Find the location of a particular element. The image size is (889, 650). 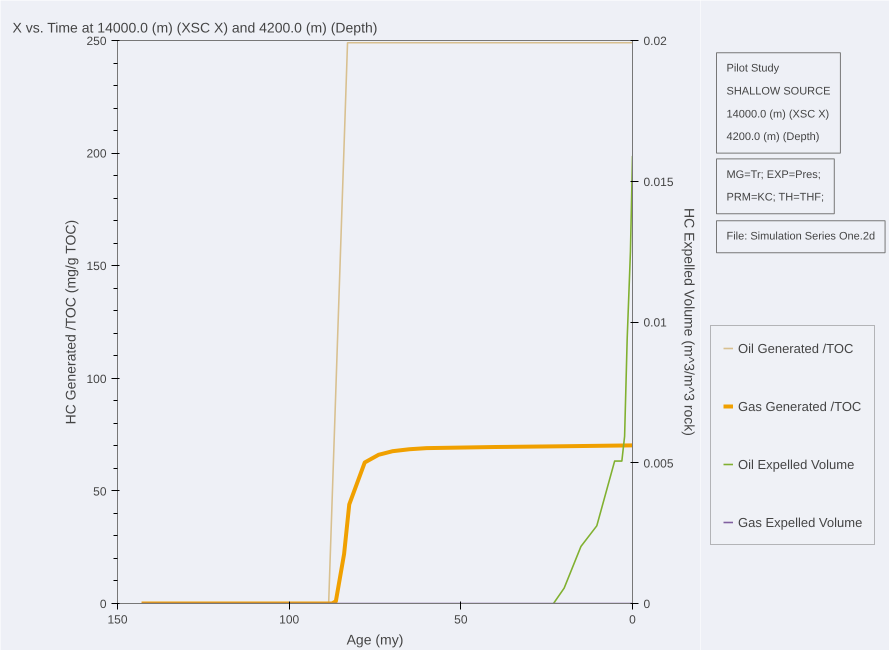

x-tick-label: 50 is located at coordinates (461, 619).